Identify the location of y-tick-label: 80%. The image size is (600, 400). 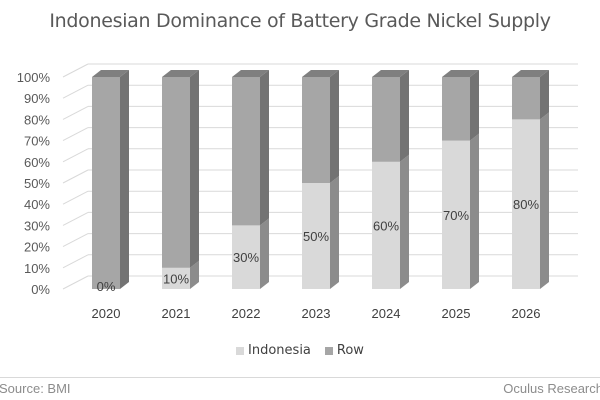
(37, 119).